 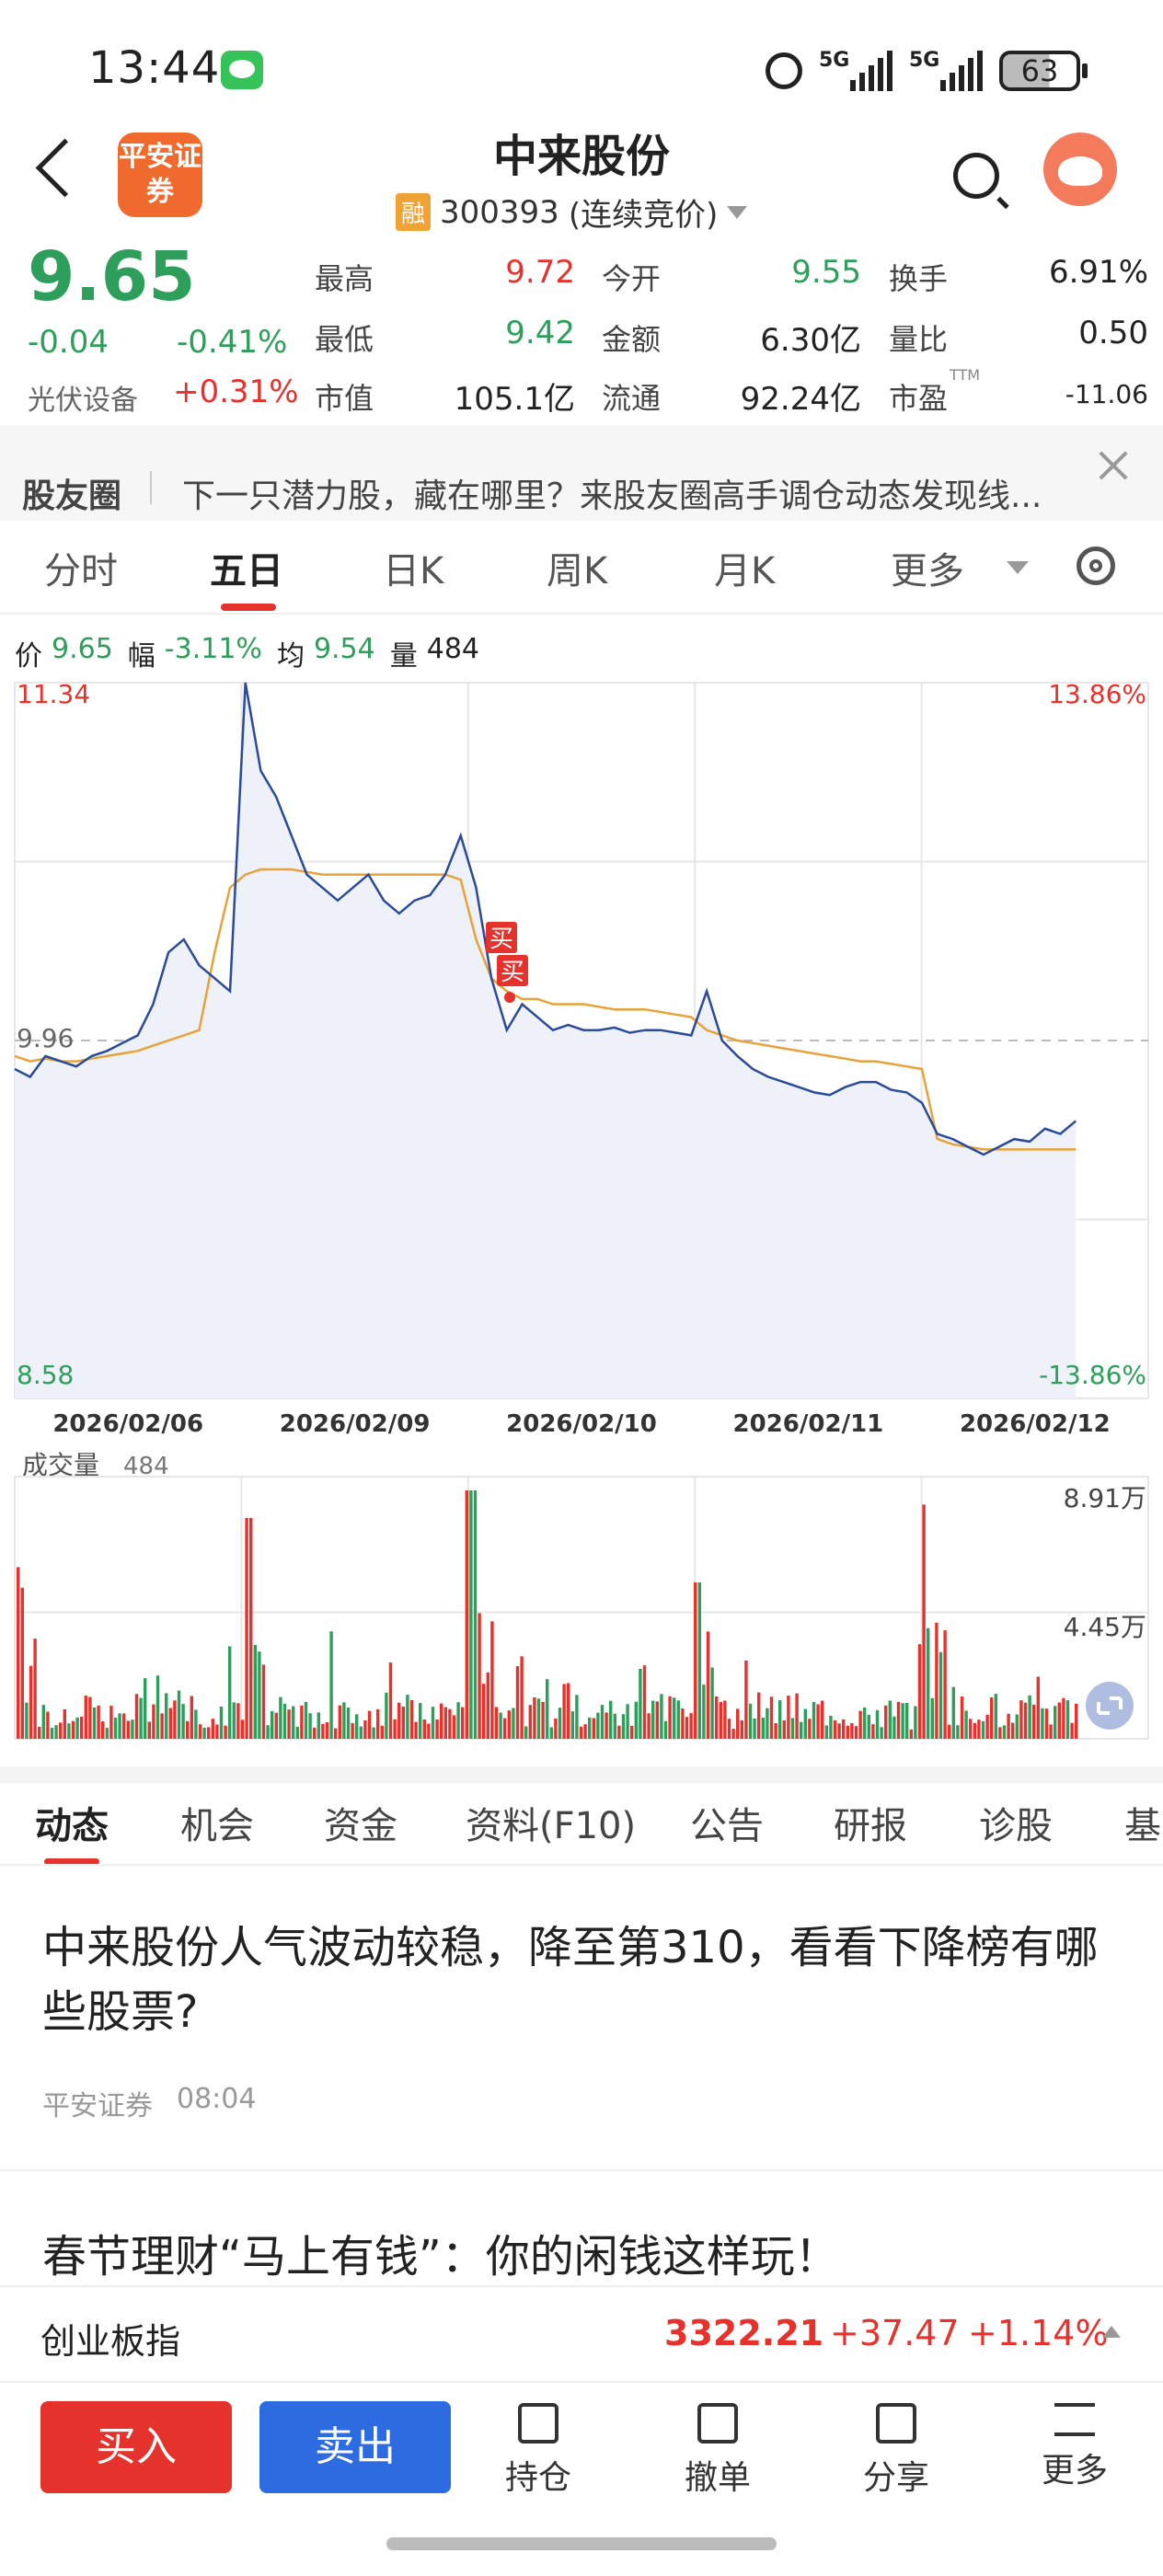 I want to click on tab-funds: 资金, so click(x=360, y=1826).